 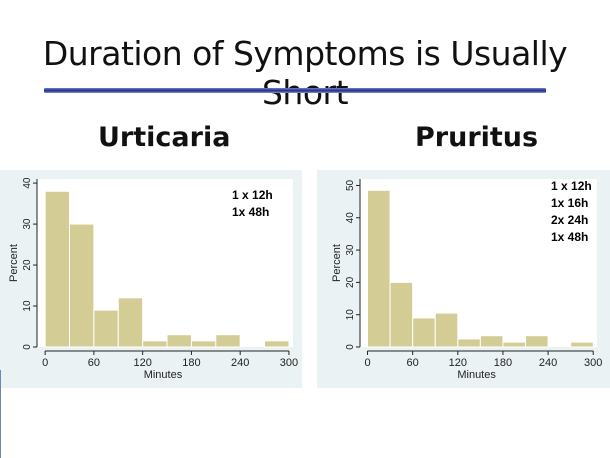 I want to click on pruritus-x-tick-label: 300, so click(x=593, y=363).